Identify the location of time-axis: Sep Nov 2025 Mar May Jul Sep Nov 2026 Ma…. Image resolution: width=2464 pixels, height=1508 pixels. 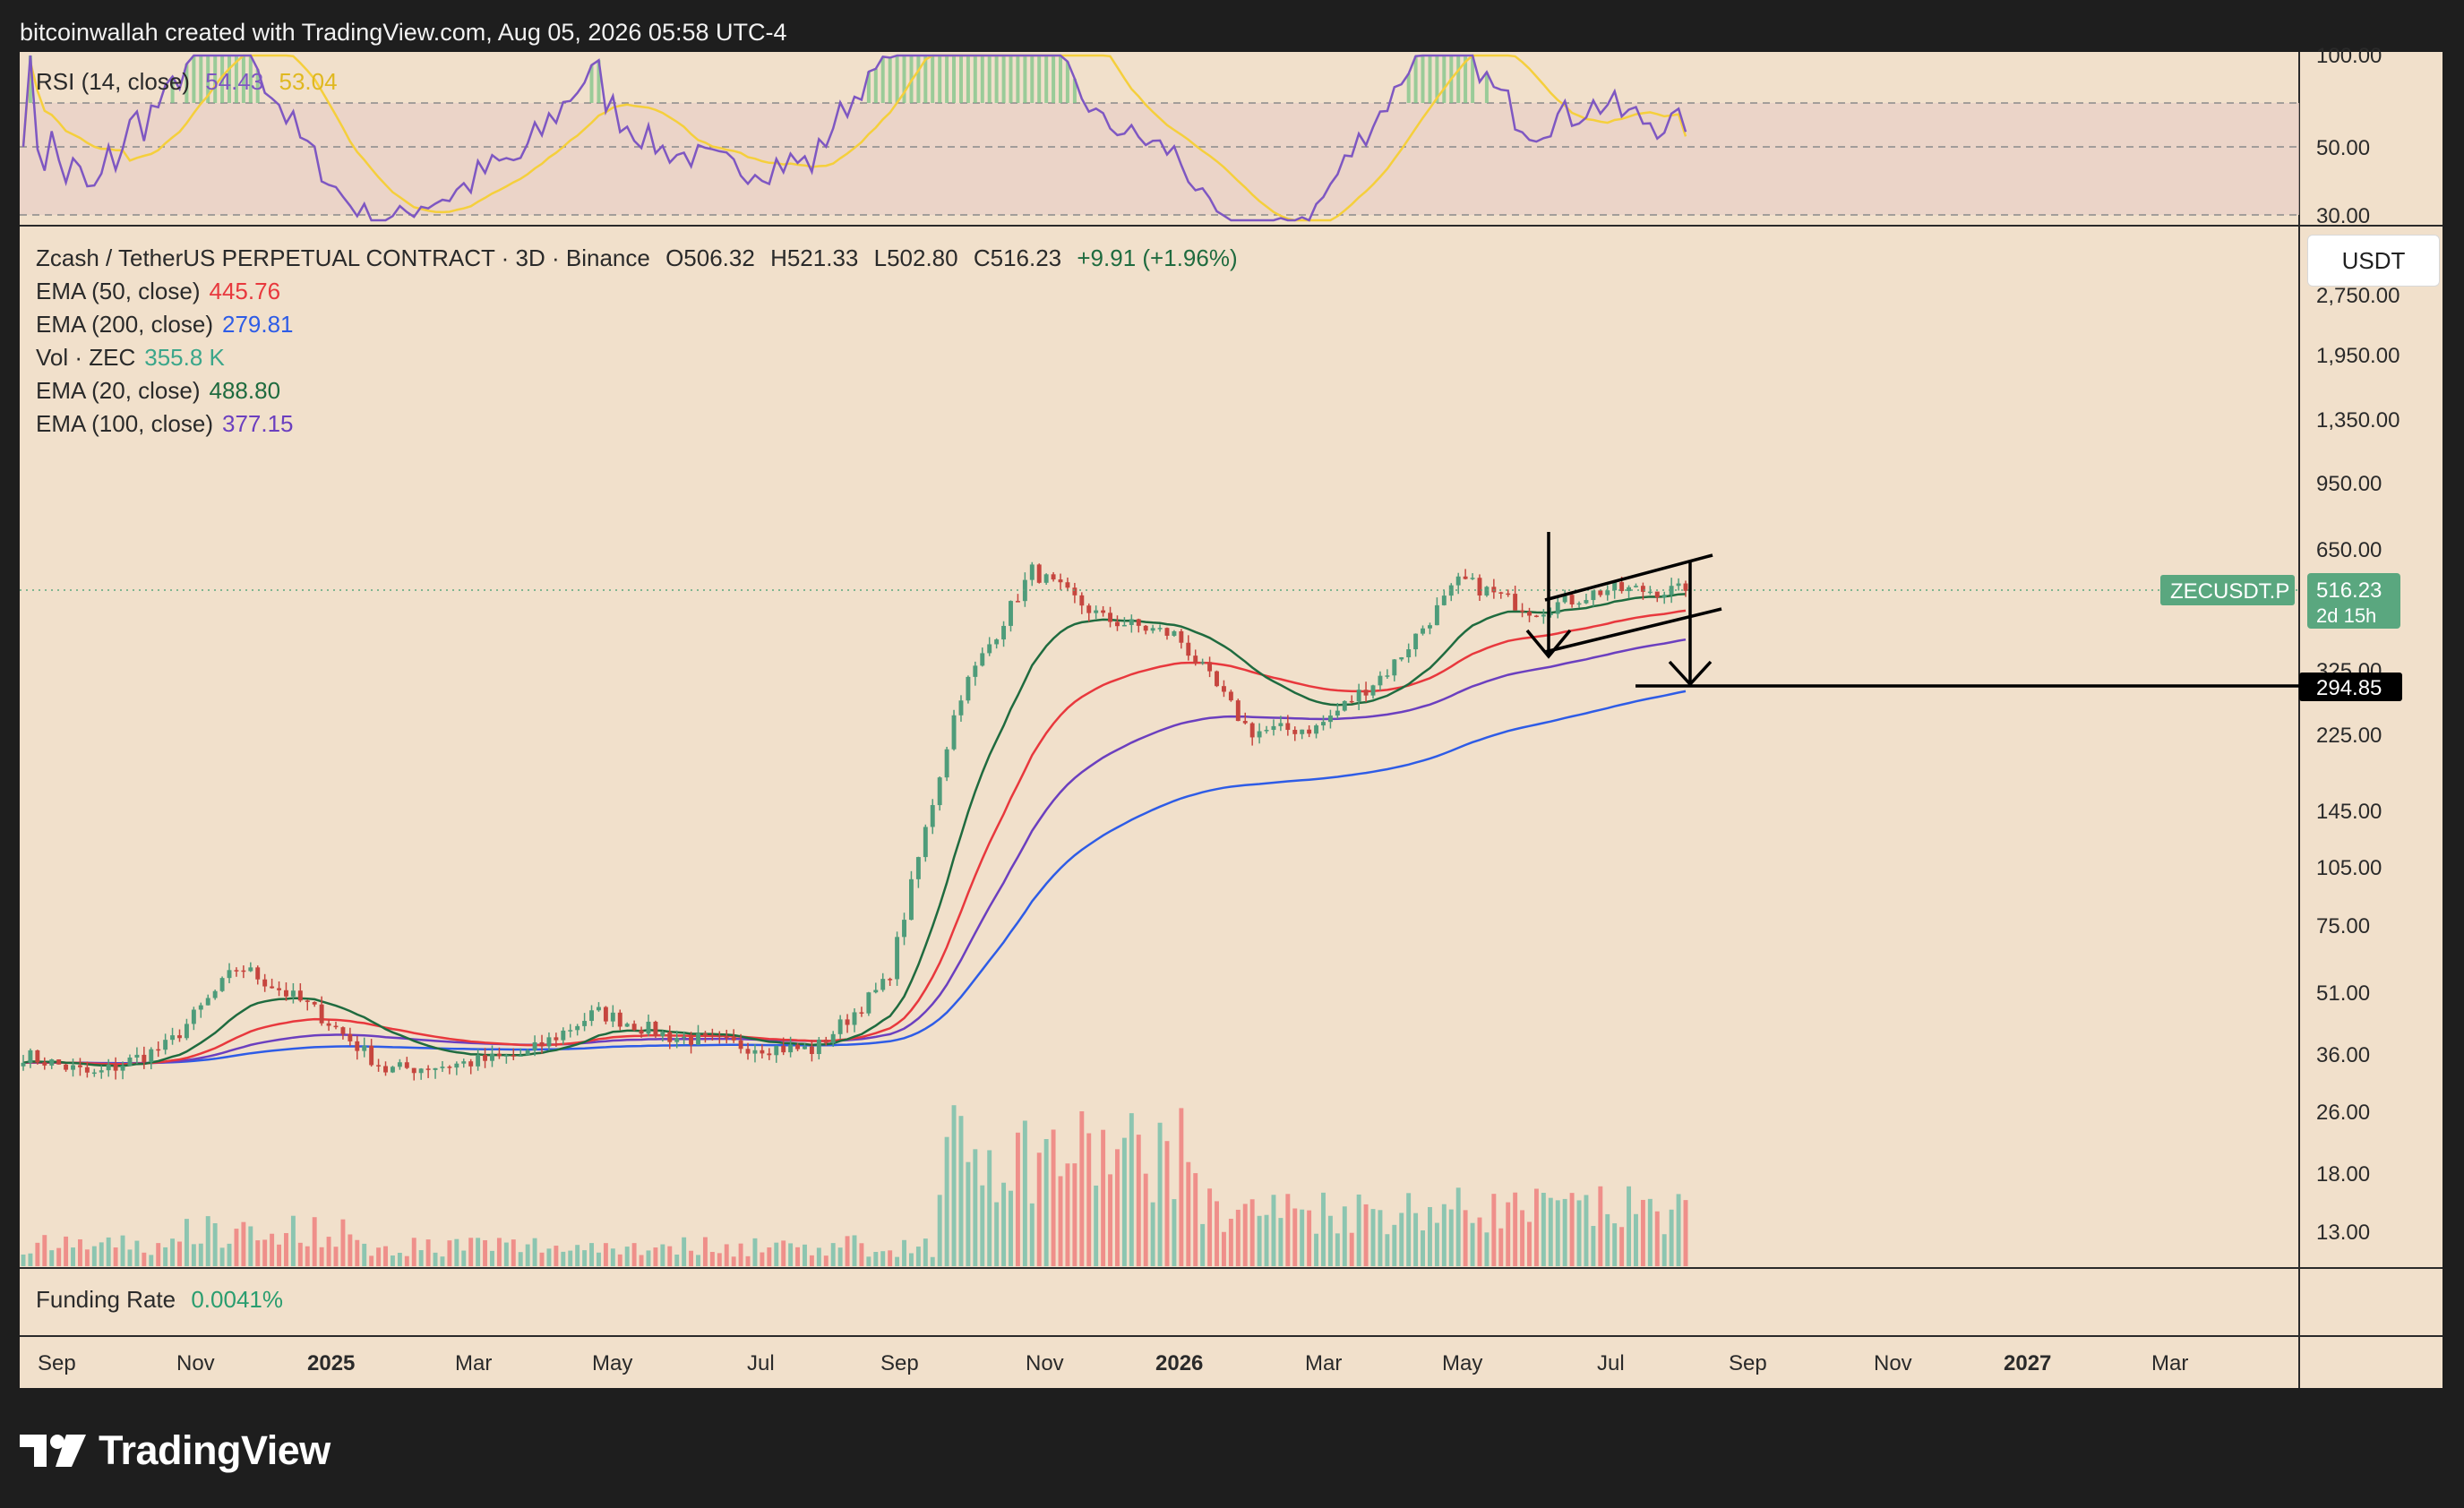
(1113, 1363).